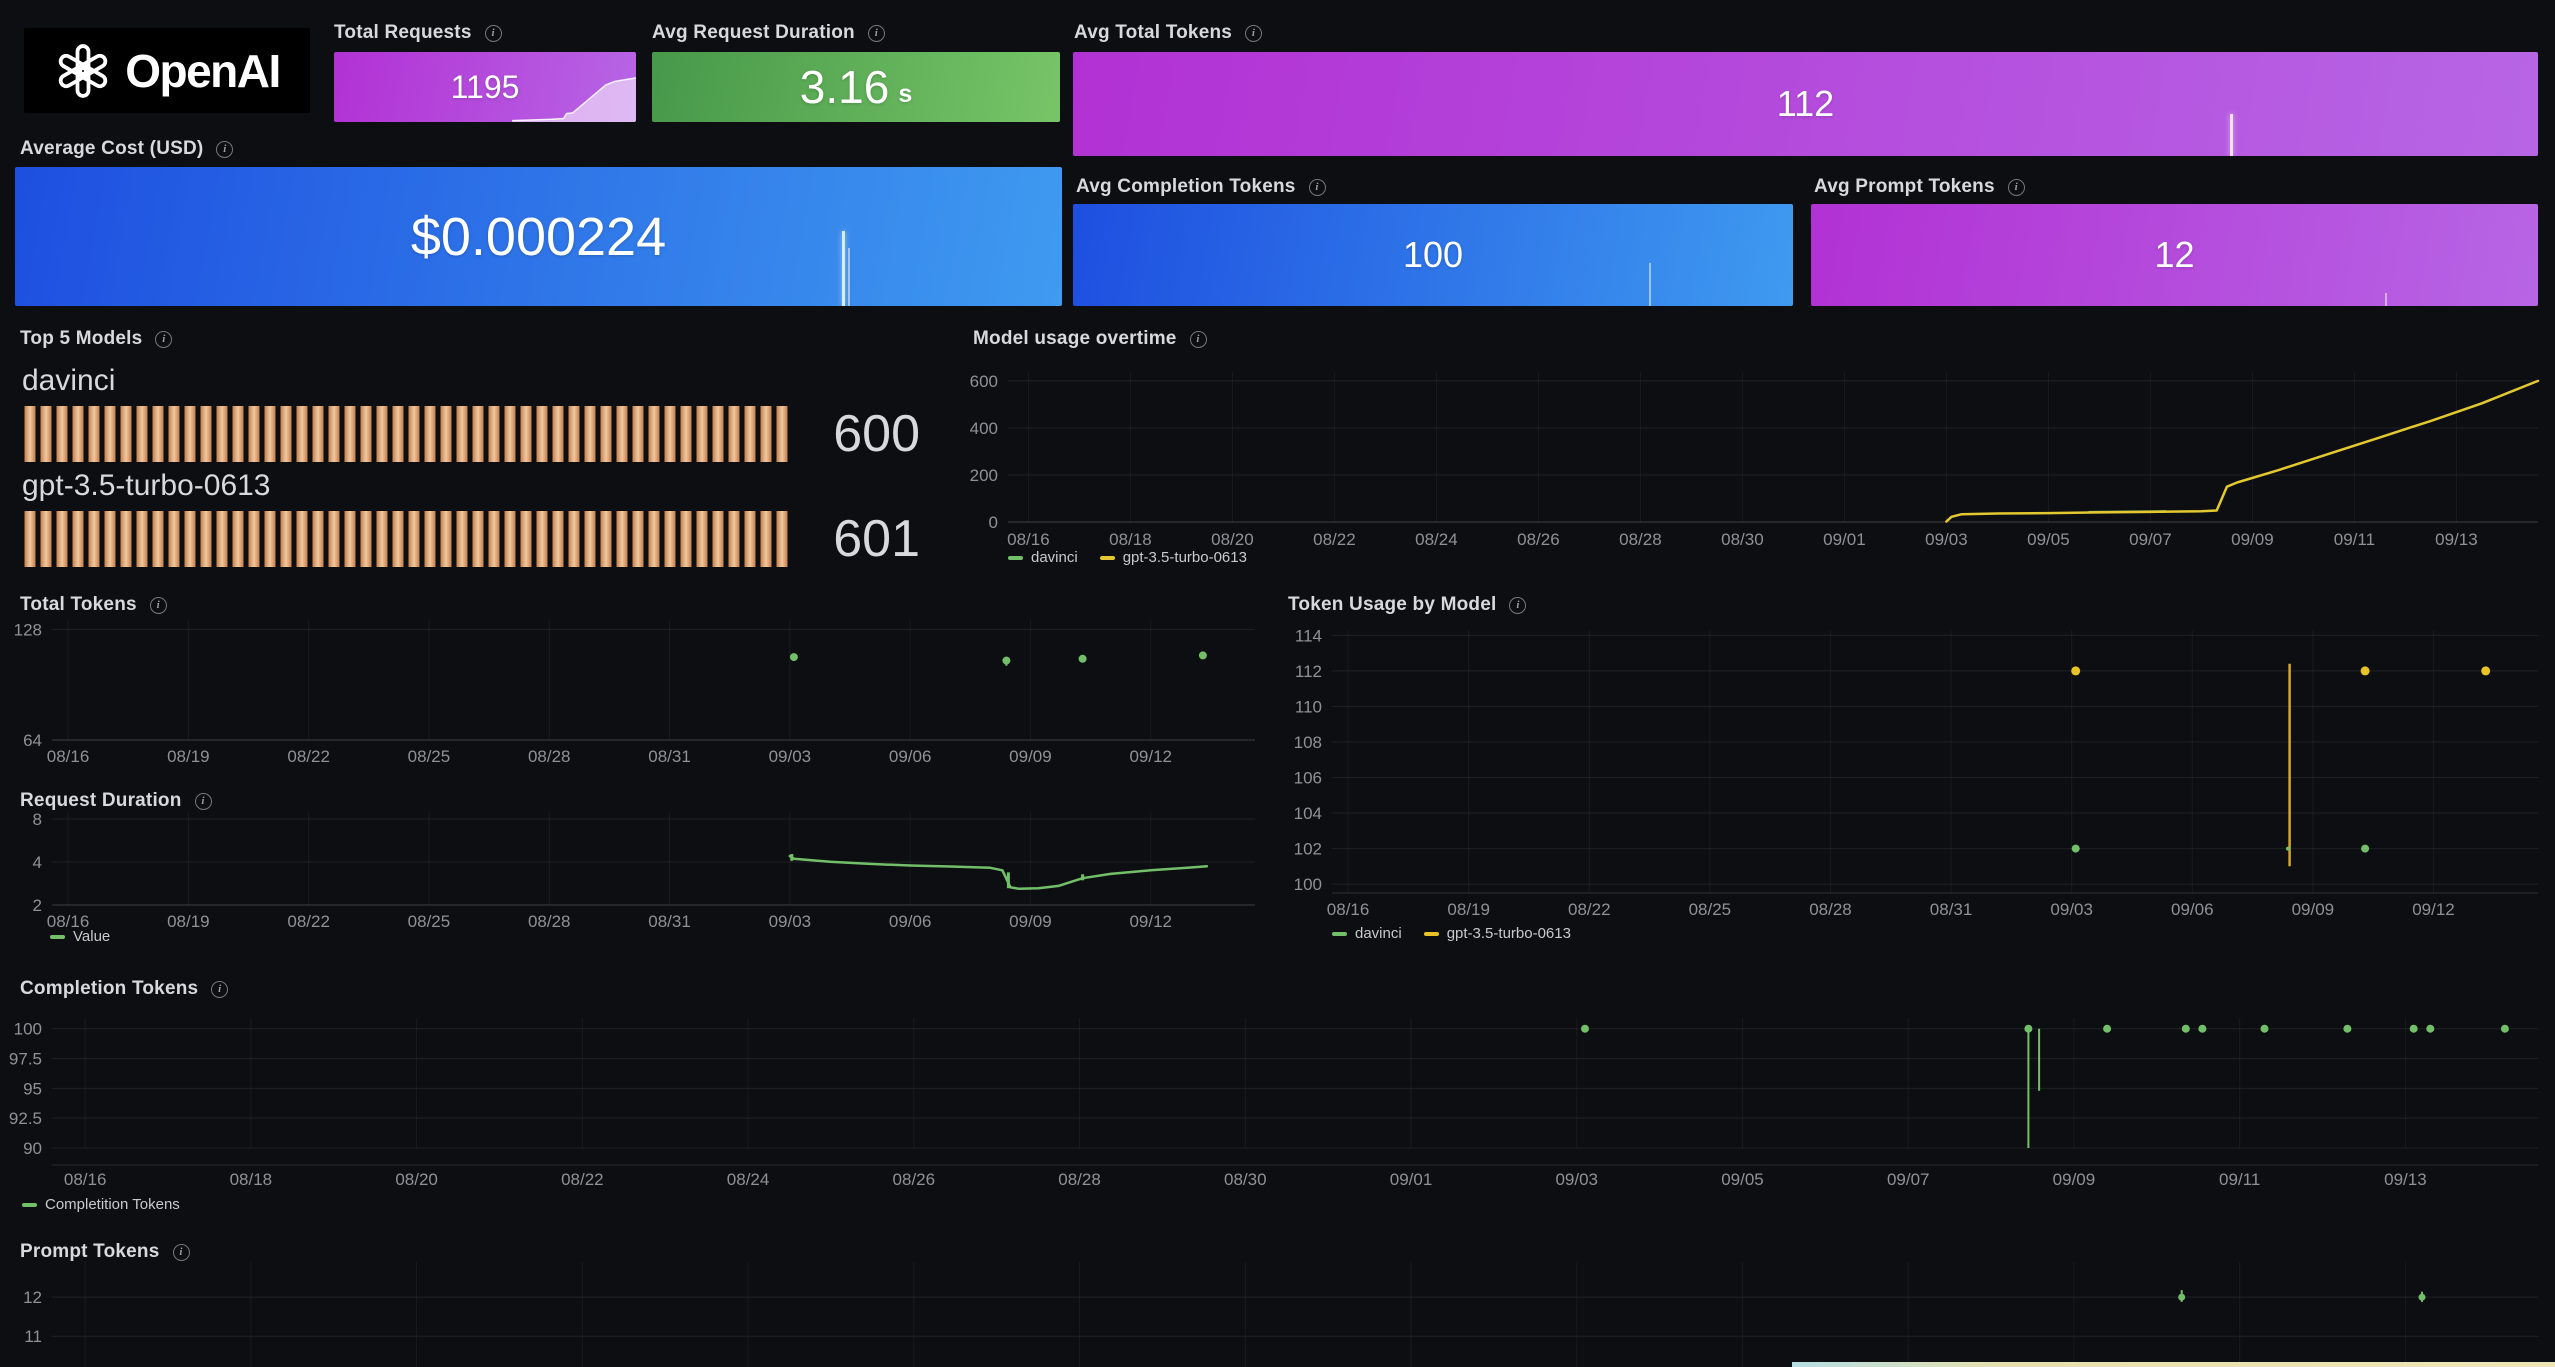 This screenshot has width=2555, height=1367. I want to click on stat-value: 112, so click(1805, 103).